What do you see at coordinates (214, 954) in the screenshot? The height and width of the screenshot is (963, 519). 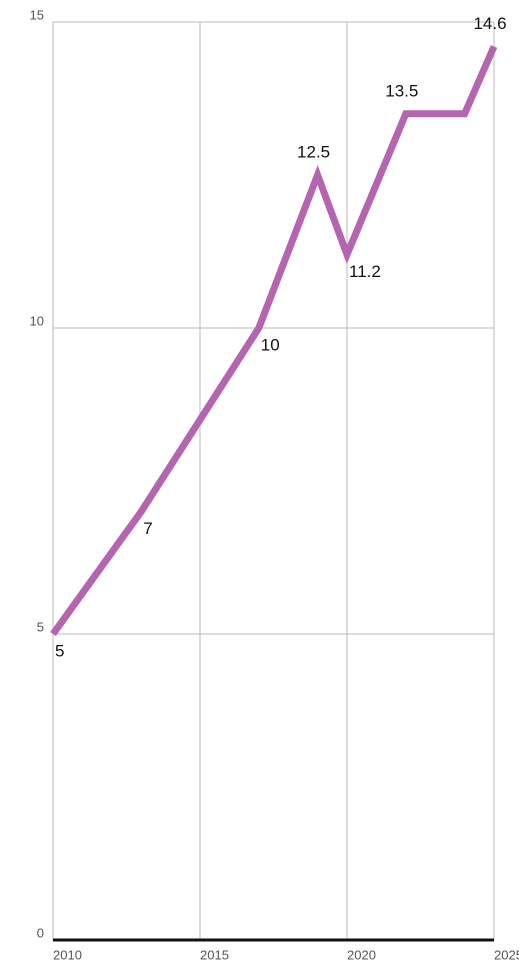 I see `x-tick-label: 2015` at bounding box center [214, 954].